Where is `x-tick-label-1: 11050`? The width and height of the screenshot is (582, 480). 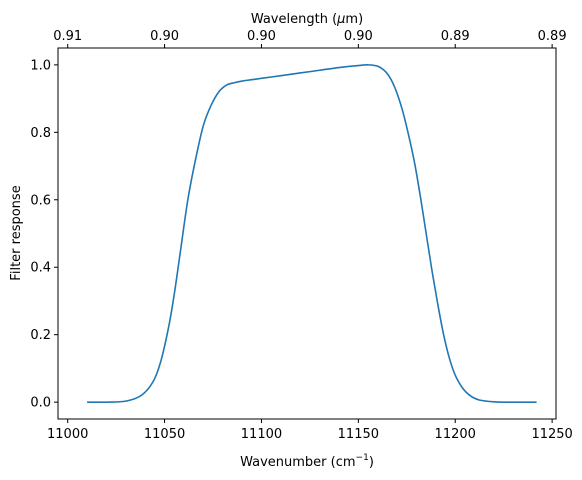 x-tick-label-1: 11050 is located at coordinates (164, 434).